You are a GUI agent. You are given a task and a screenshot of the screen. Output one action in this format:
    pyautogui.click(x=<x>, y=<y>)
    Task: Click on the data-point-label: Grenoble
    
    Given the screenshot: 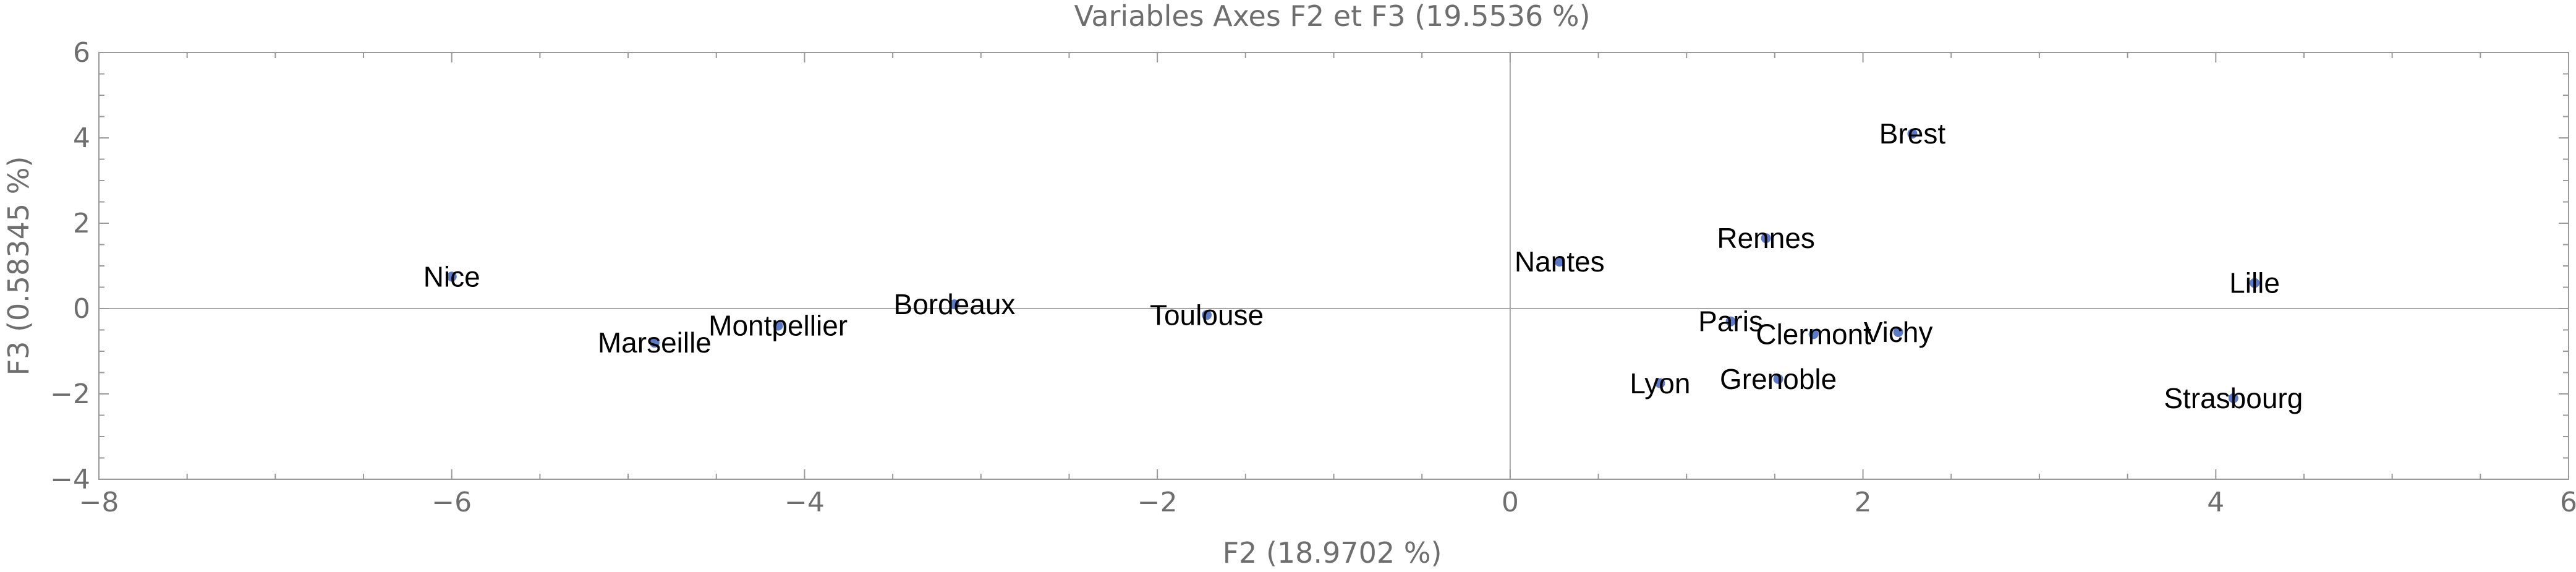 What is the action you would take?
    pyautogui.click(x=1778, y=379)
    